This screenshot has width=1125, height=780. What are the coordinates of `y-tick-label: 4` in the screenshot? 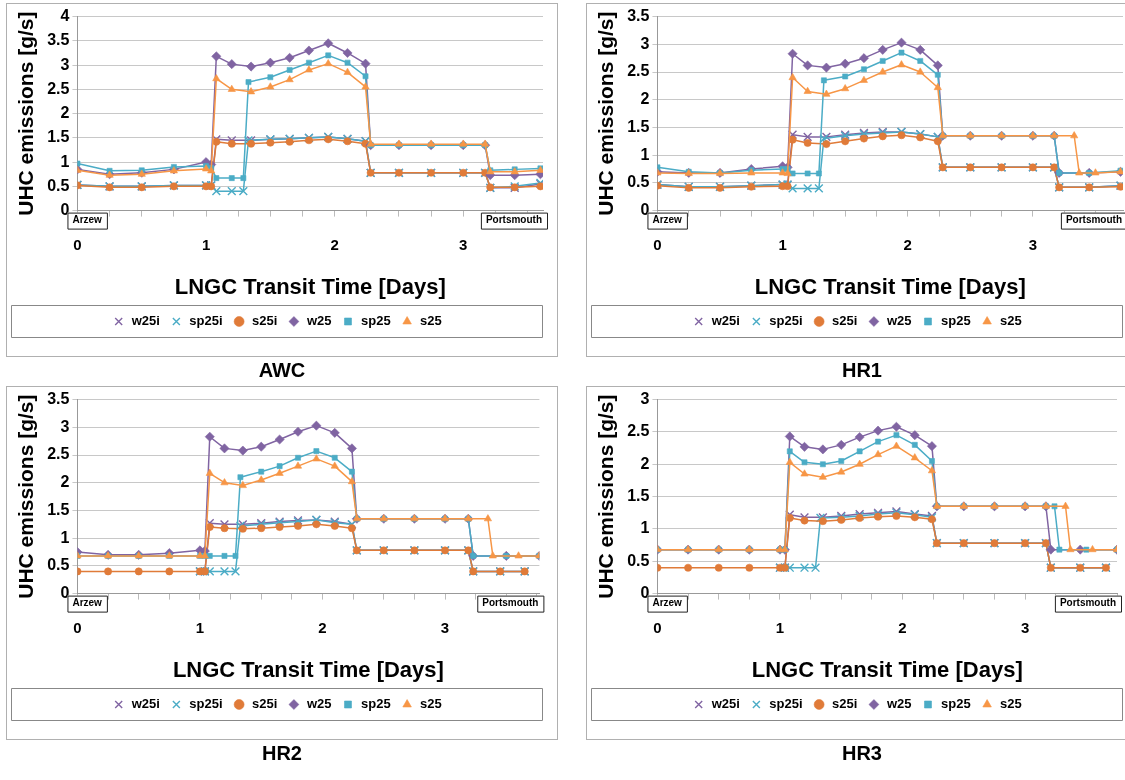 It's located at (65, 16).